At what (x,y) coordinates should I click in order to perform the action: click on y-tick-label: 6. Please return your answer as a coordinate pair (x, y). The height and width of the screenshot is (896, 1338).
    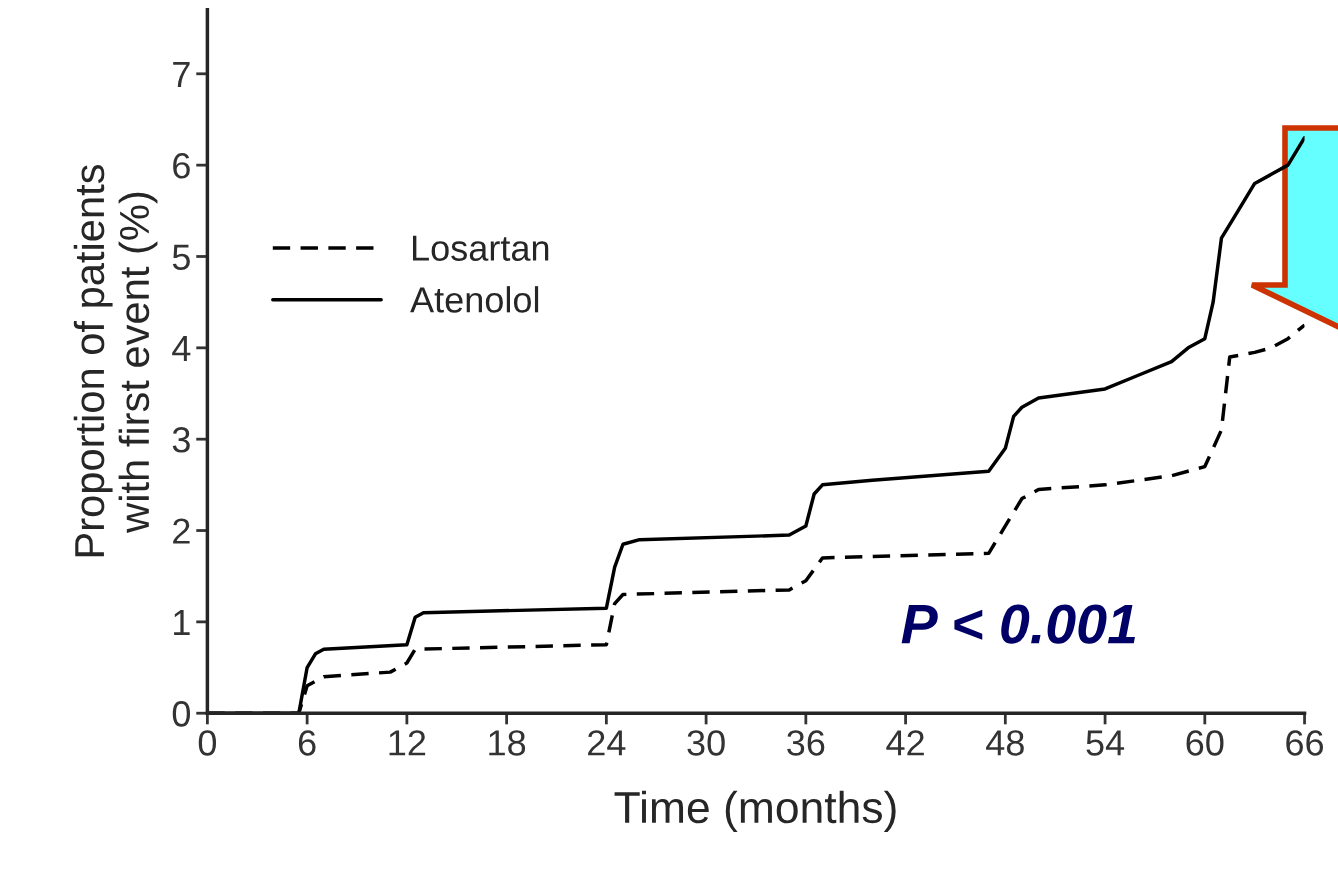
    Looking at the image, I should click on (181, 166).